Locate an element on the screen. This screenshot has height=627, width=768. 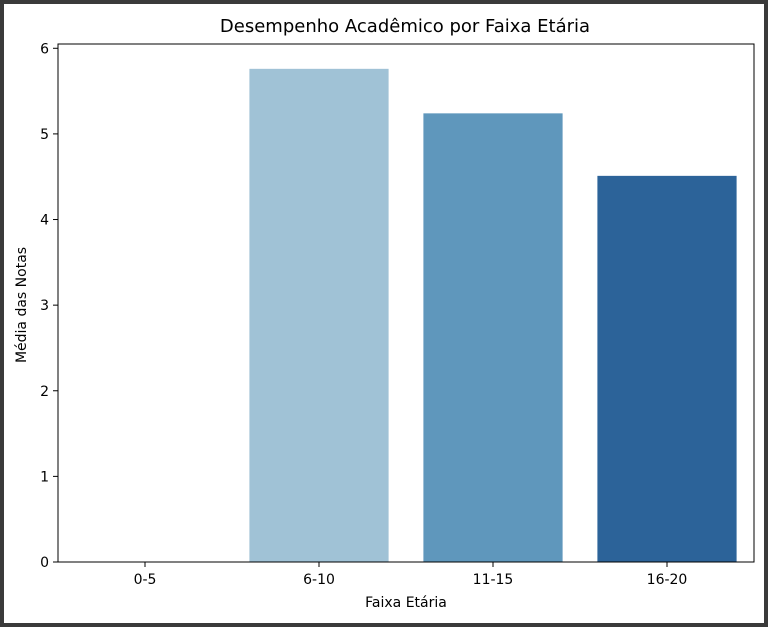
y-tick-label: 2 is located at coordinates (44, 392).